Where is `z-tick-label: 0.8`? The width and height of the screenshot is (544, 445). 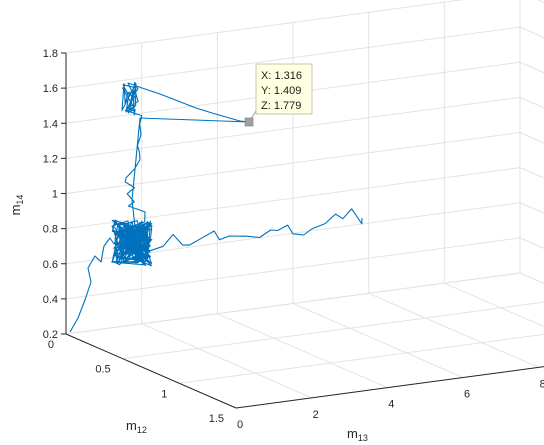 z-tick-label: 0.8 is located at coordinates (50, 230).